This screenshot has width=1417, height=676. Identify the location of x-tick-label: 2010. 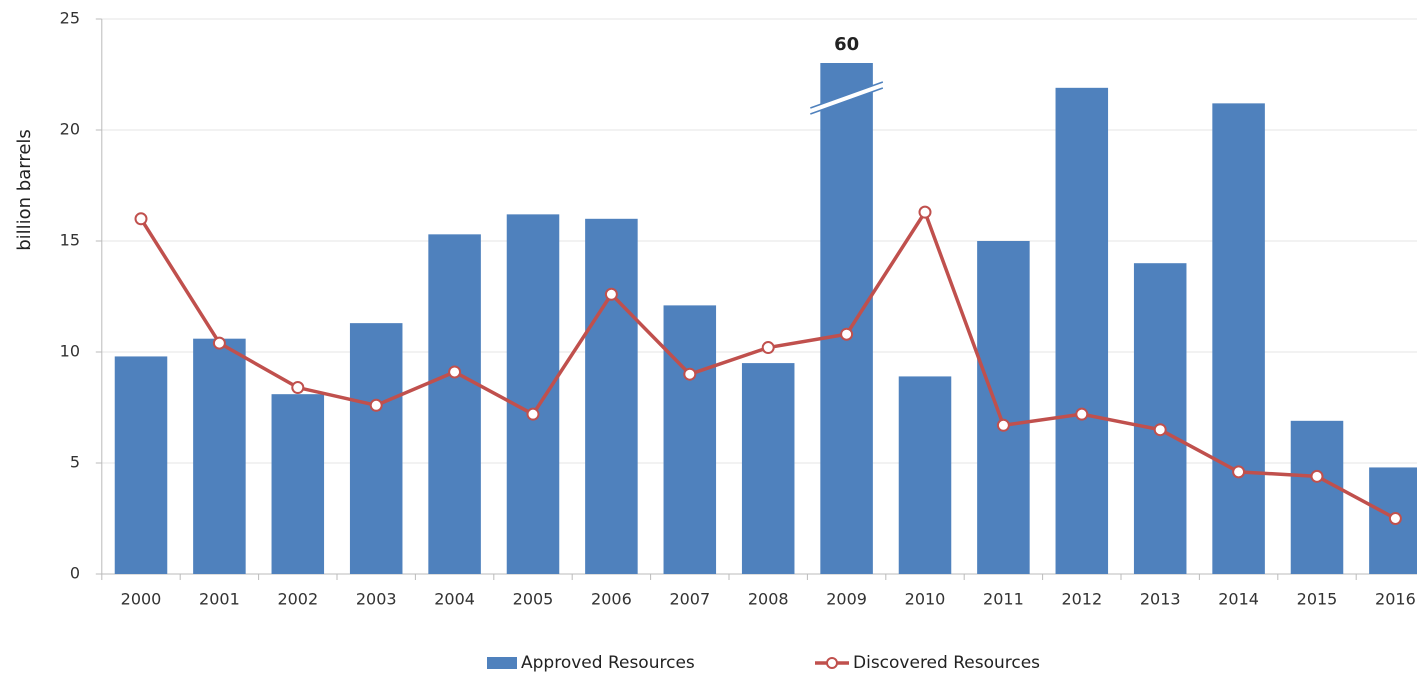
(925, 599).